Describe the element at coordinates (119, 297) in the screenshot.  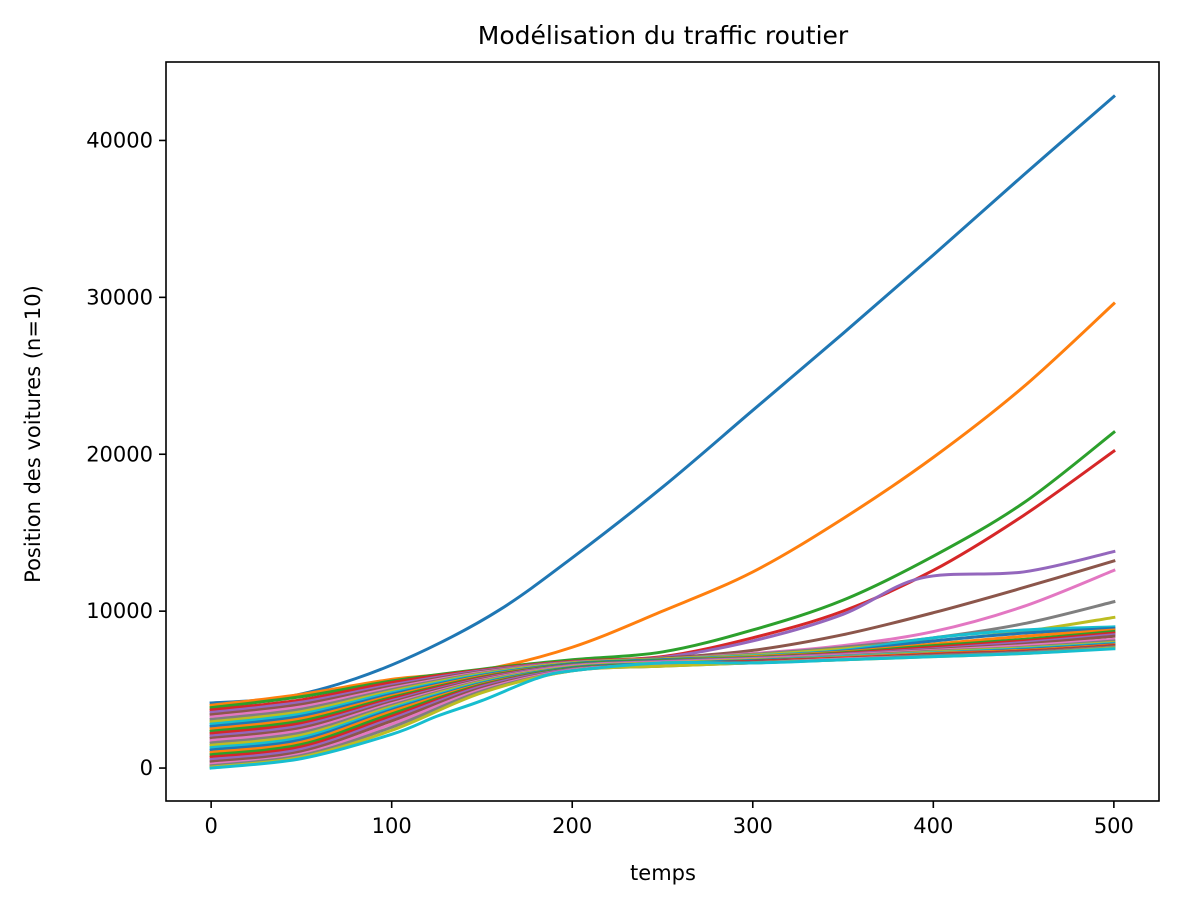
I see `y-tick-label: 30000` at that location.